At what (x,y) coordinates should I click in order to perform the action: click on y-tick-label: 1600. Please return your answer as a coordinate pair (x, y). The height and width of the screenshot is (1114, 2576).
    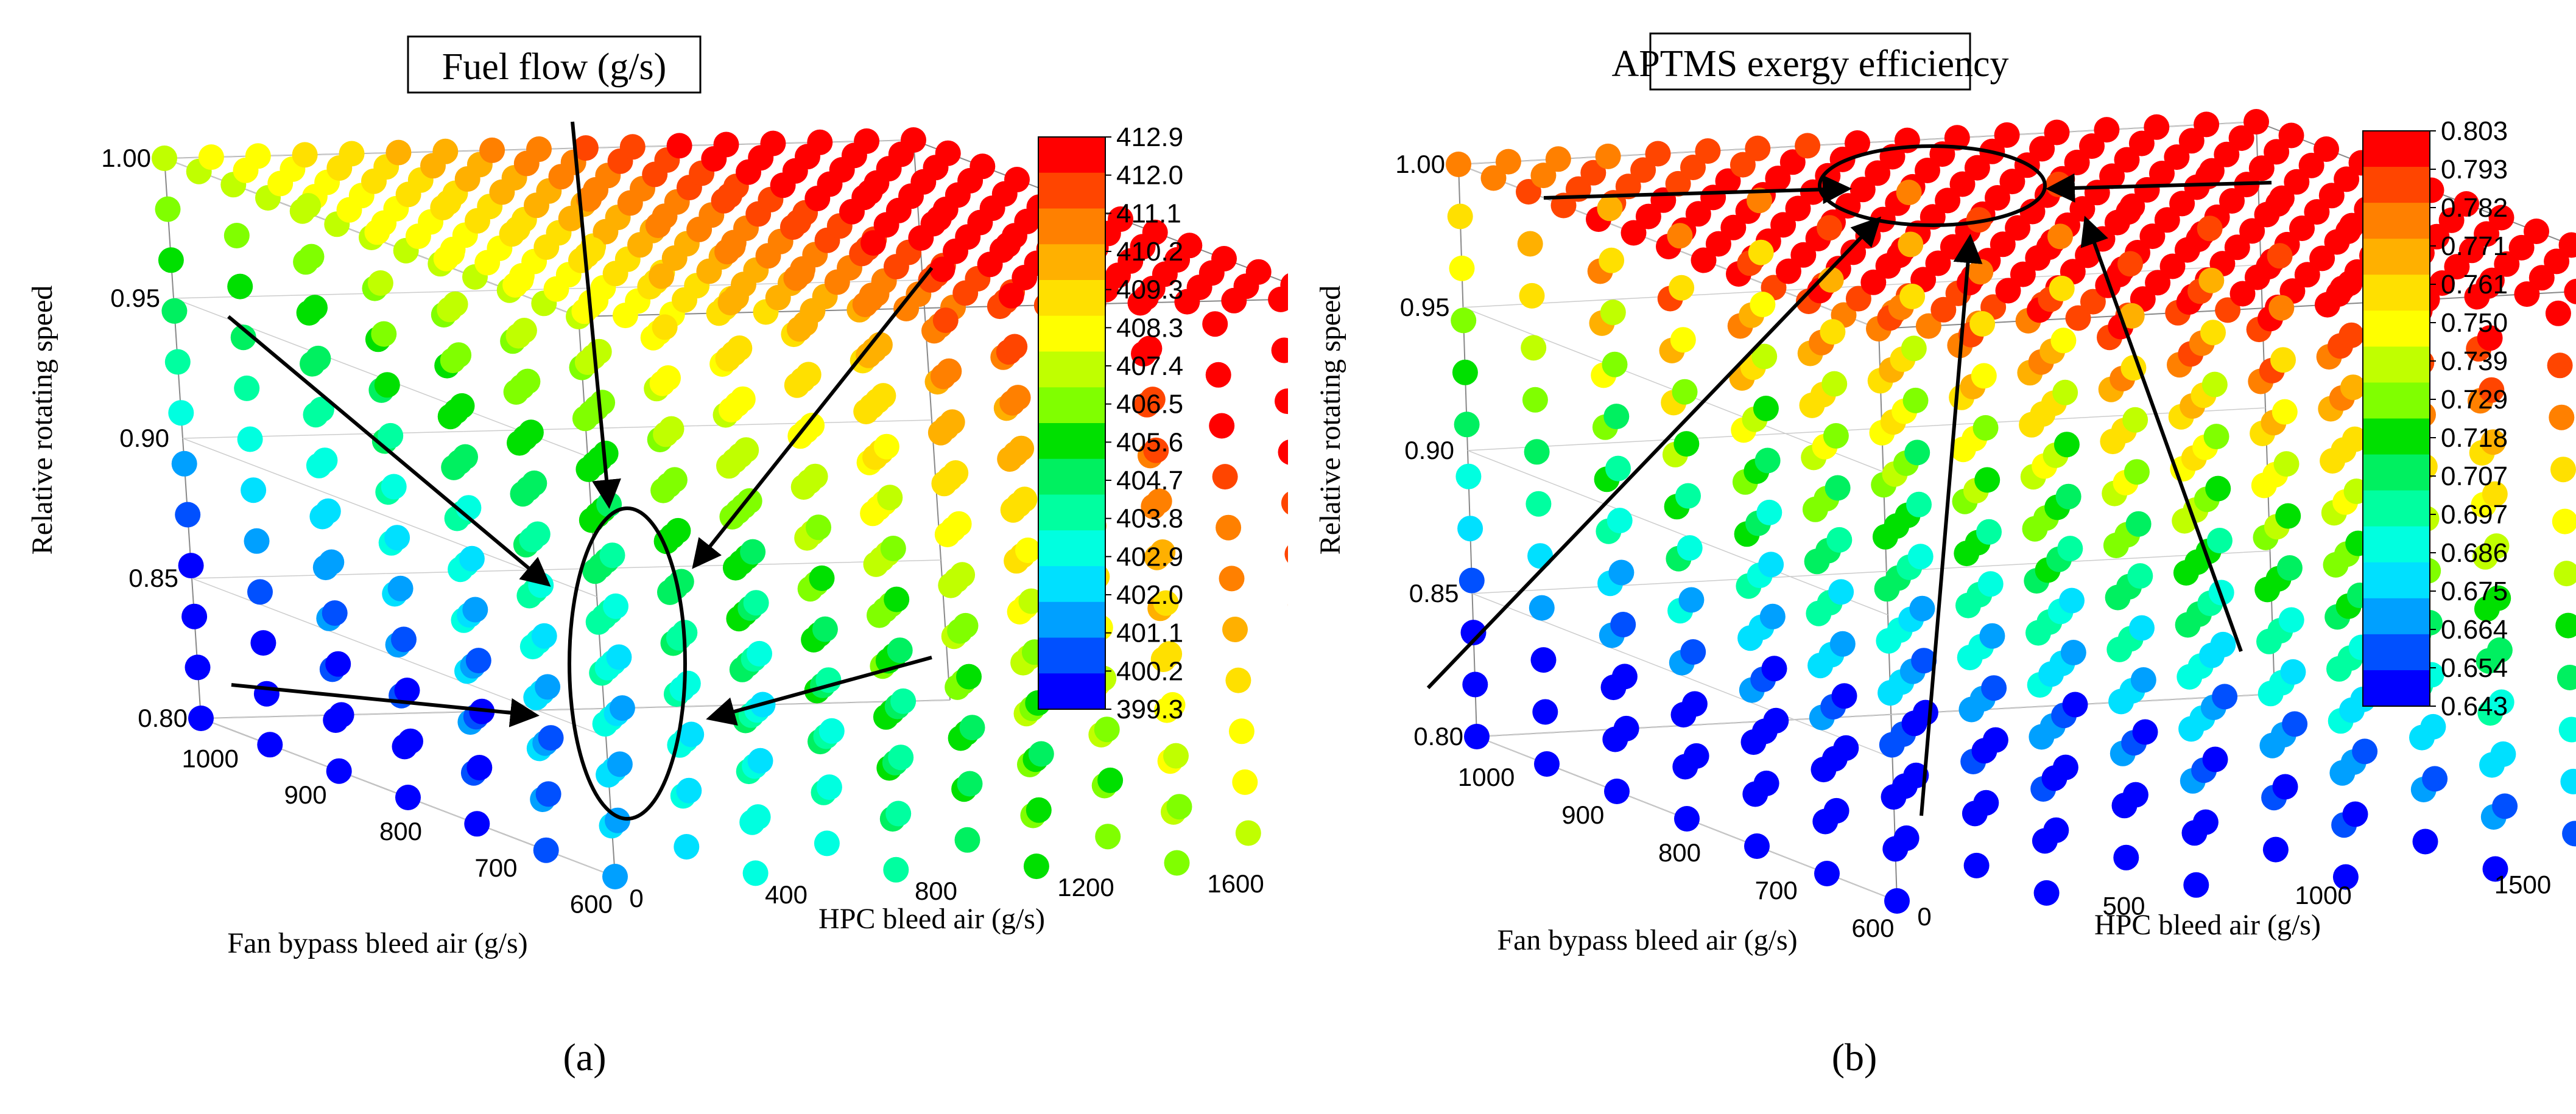
    Looking at the image, I should click on (1235, 884).